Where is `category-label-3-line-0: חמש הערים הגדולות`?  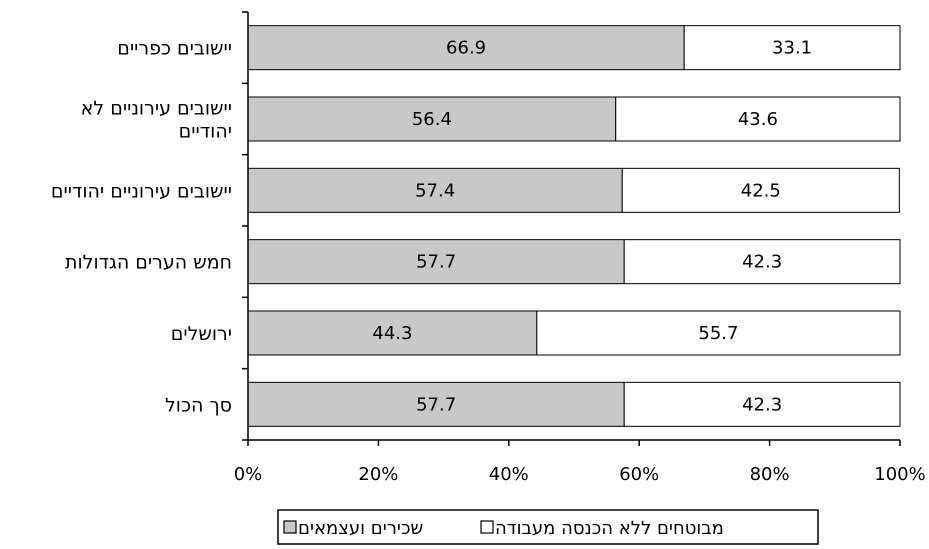 category-label-3-line-0: חמש הערים הגדולות is located at coordinates (148, 263).